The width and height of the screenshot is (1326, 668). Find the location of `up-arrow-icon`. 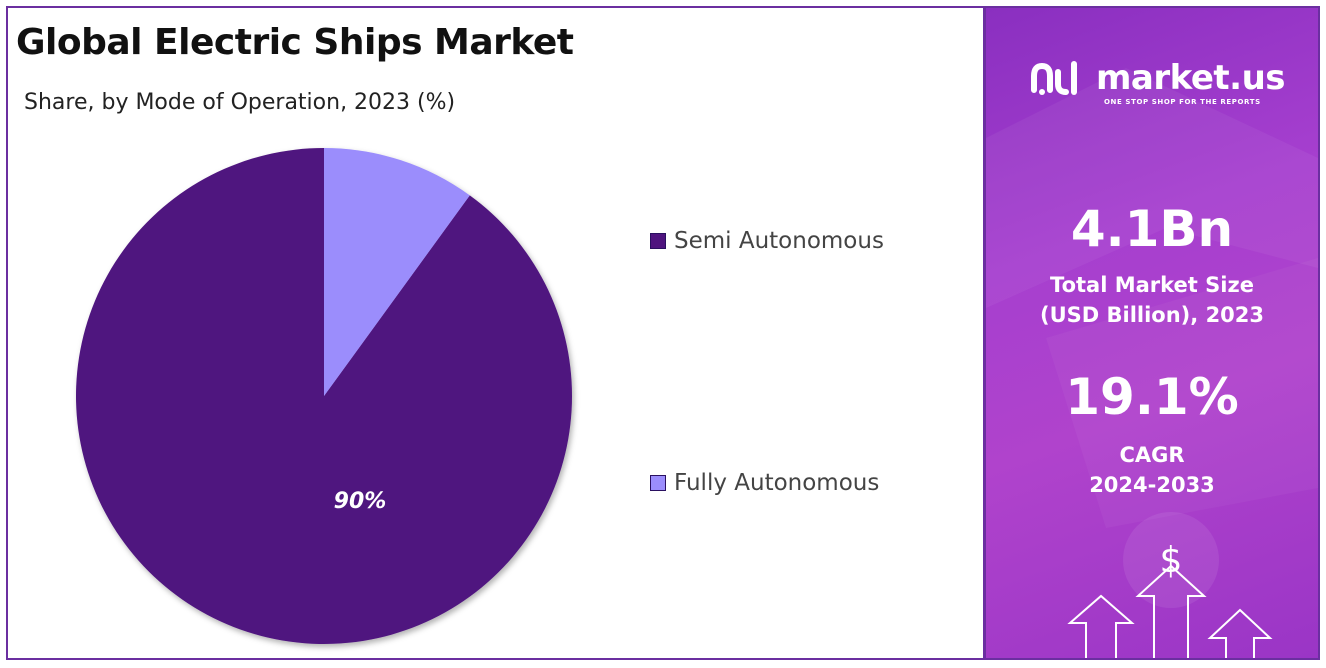

up-arrow-icon is located at coordinates (1170, 611).